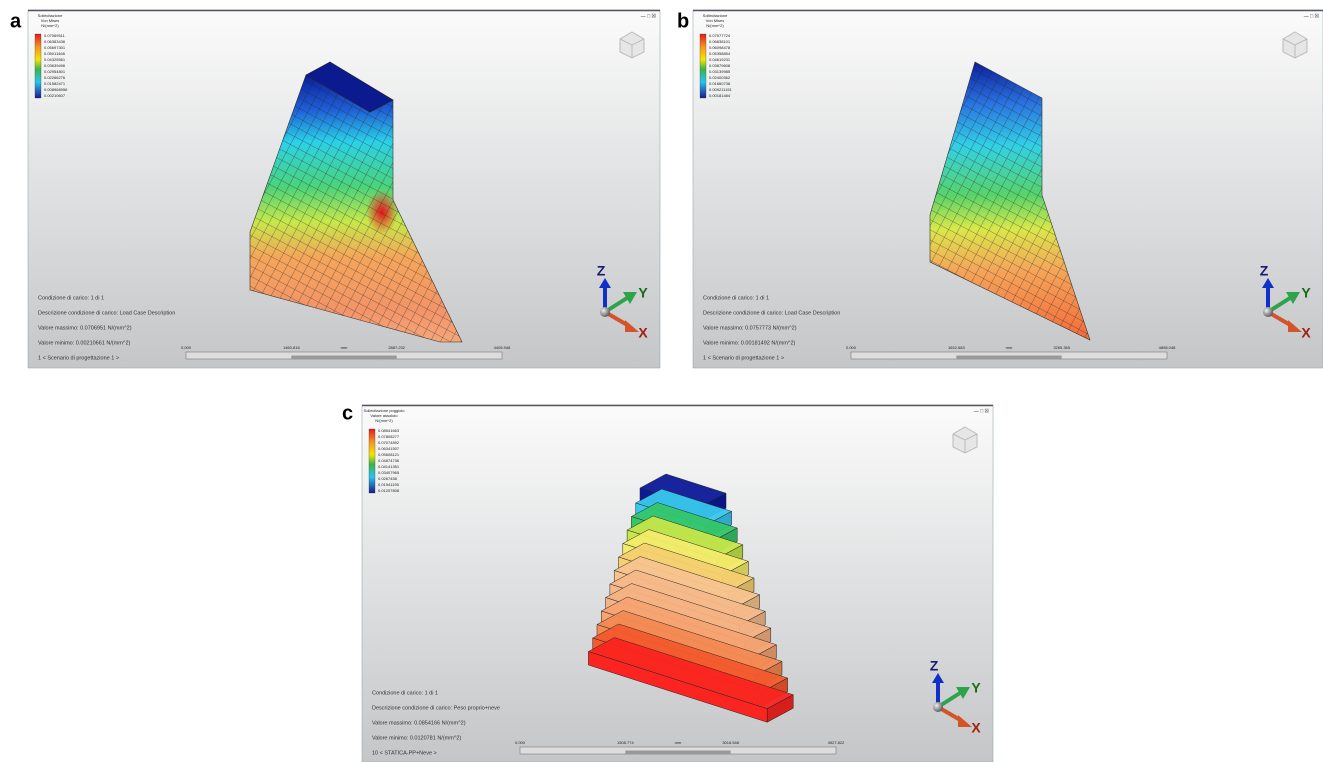 The image size is (1323, 762). Describe the element at coordinates (1167, 347) in the screenshot. I see `scale-label: 4898.048` at that location.